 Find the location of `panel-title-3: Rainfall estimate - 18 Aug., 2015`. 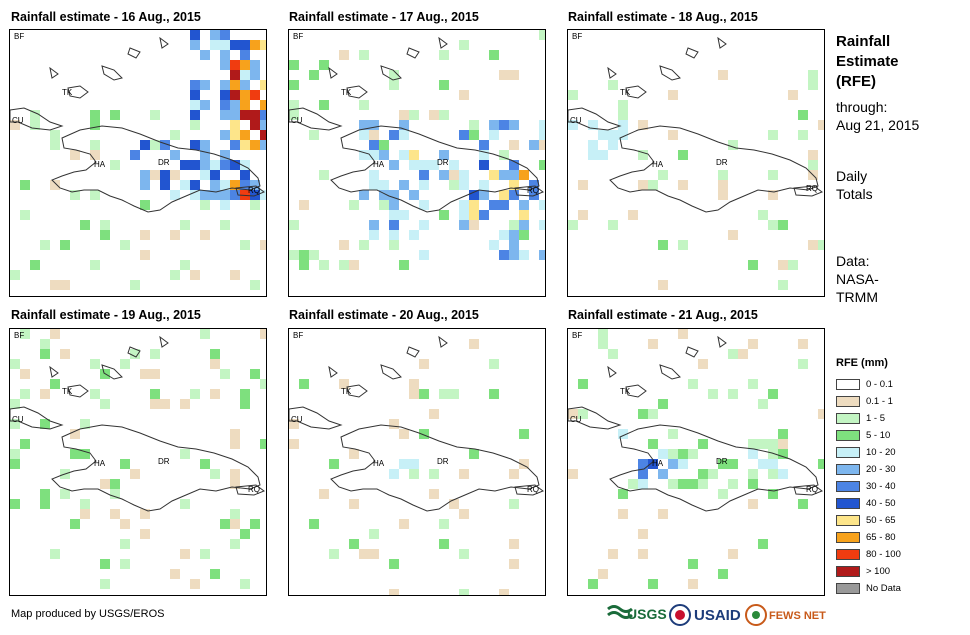

panel-title-3: Rainfall estimate - 18 Aug., 2015 is located at coordinates (663, 17).